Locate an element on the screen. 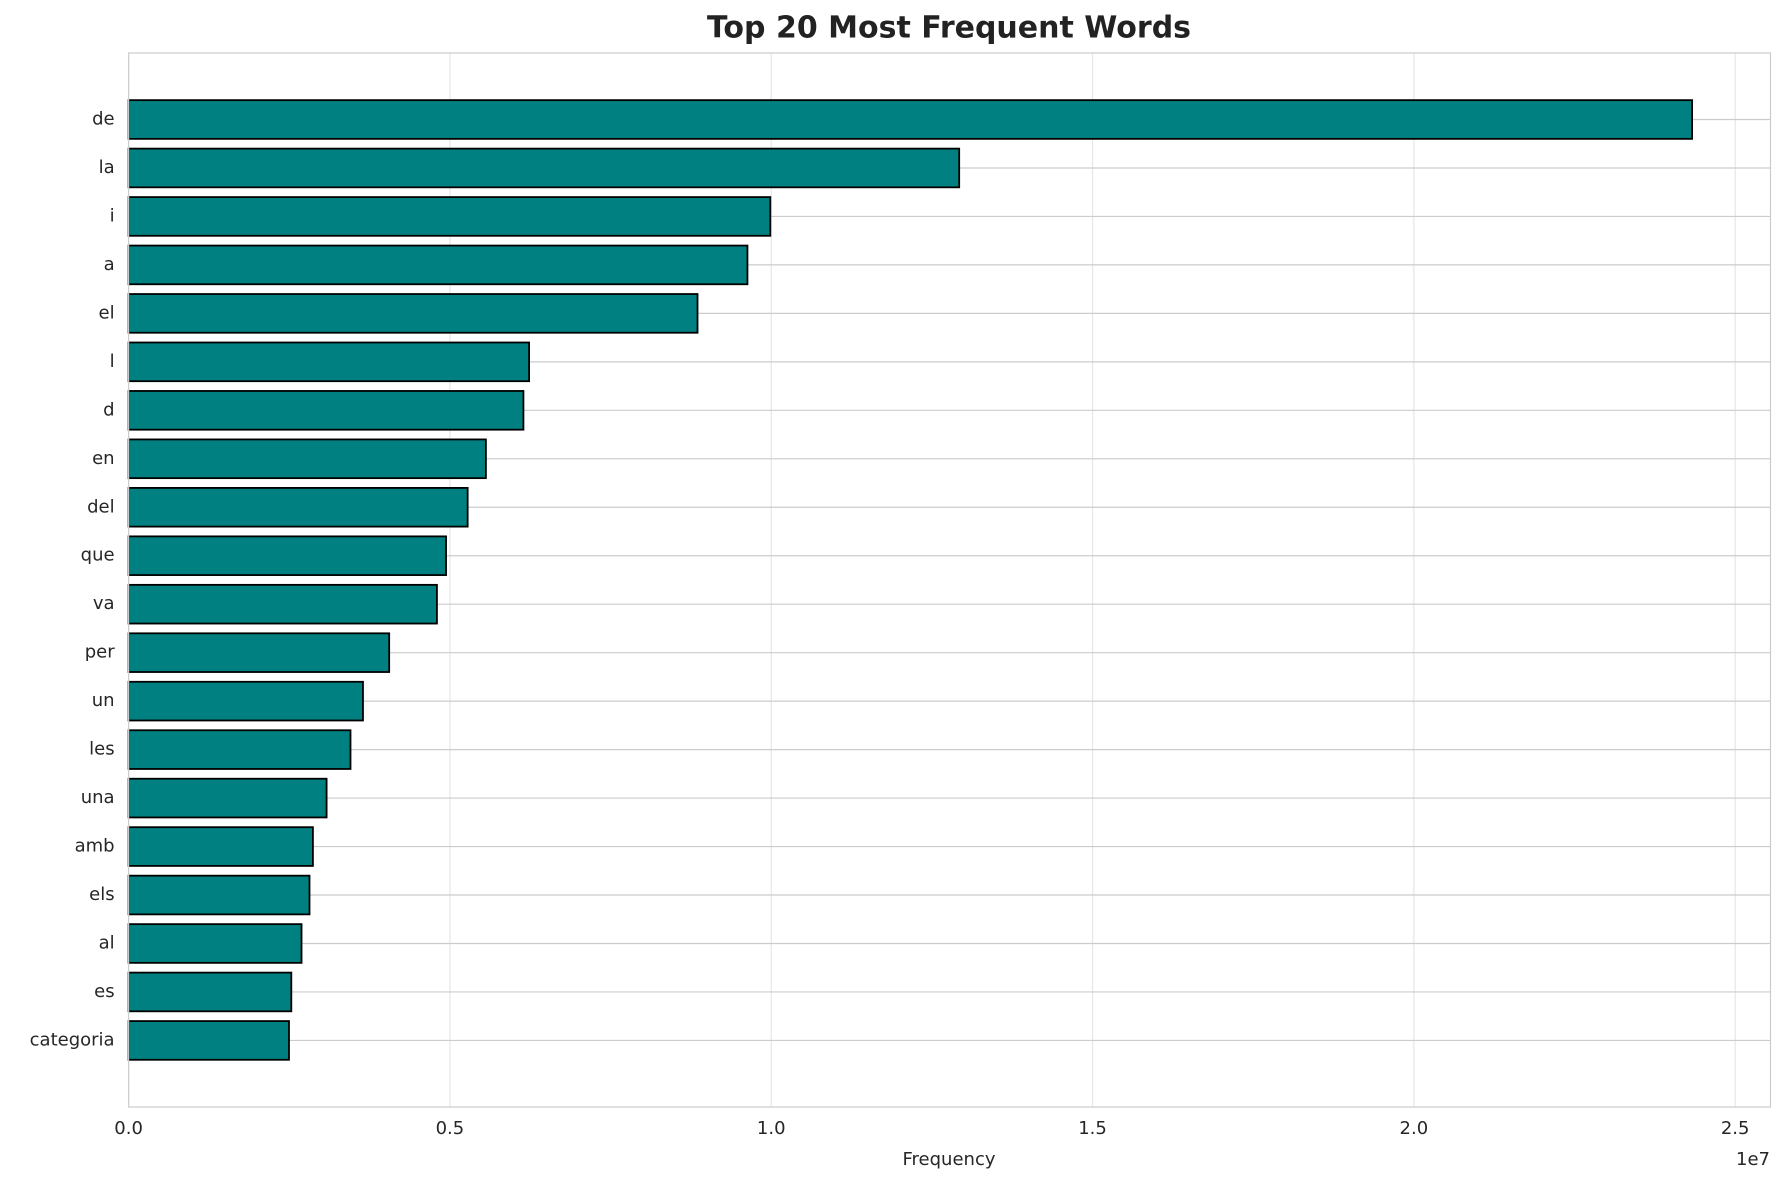 The width and height of the screenshot is (1784, 1185). x-tick-label: 2.0 is located at coordinates (1414, 1128).